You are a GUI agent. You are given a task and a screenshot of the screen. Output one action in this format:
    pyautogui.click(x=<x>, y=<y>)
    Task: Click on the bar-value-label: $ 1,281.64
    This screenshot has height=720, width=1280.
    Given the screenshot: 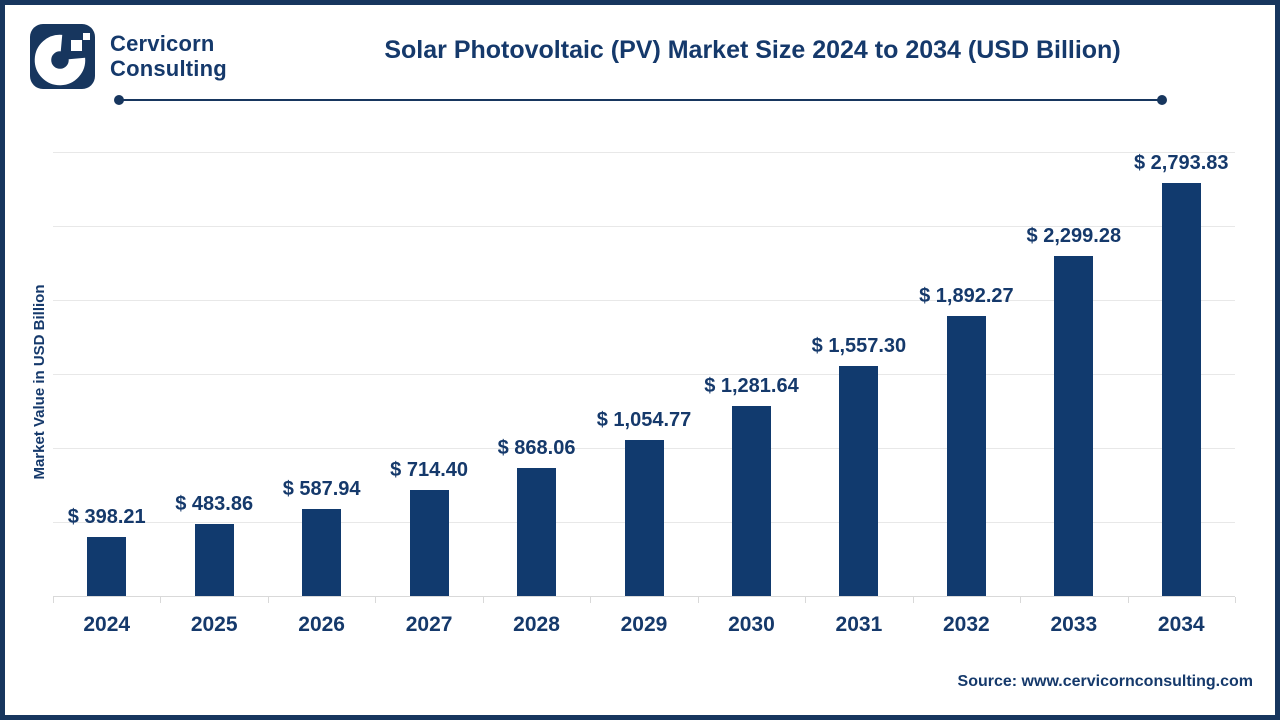 What is the action you would take?
    pyautogui.click(x=751, y=386)
    